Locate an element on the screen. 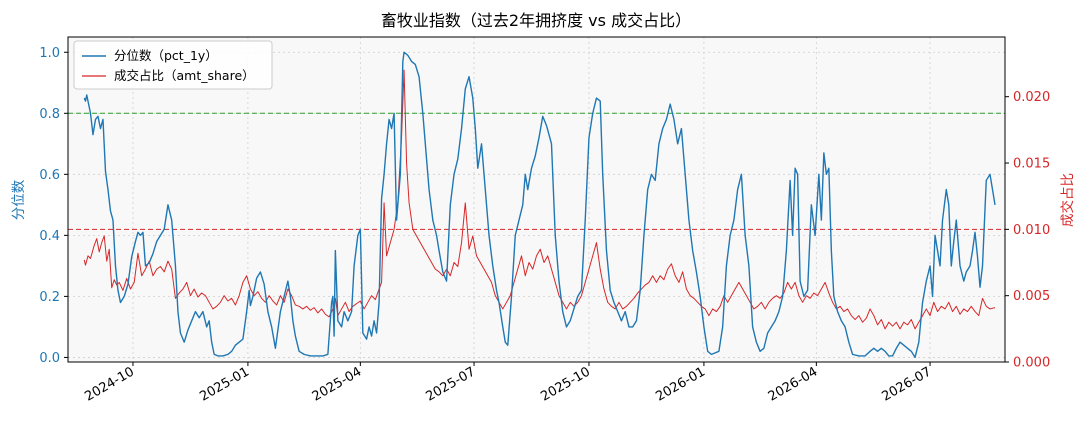  y-left-tick-label: 1.0 is located at coordinates (49, 53).